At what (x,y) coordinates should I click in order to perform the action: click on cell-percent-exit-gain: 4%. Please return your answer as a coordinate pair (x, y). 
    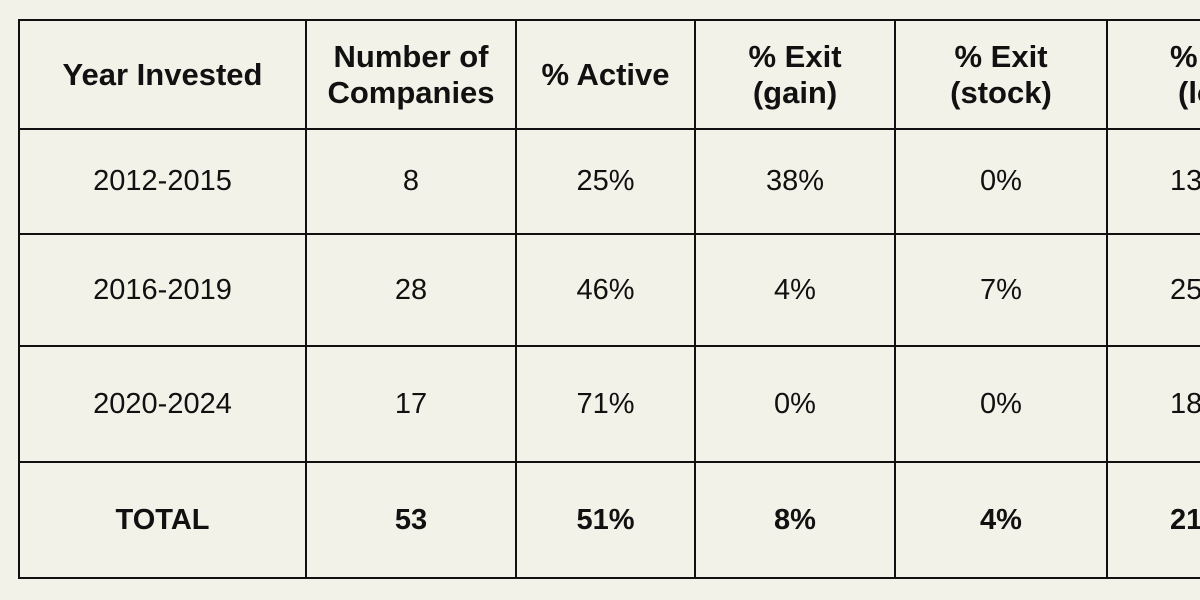
    Looking at the image, I should click on (795, 290).